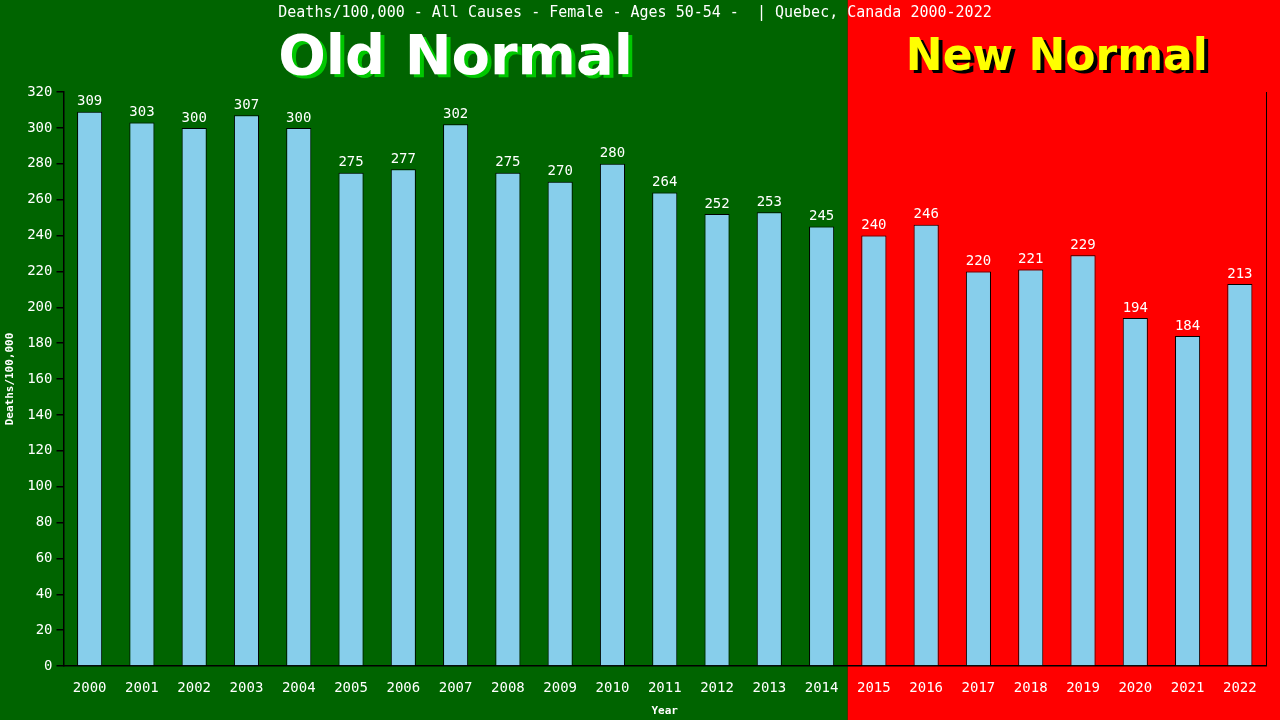 This screenshot has height=720, width=1280. What do you see at coordinates (48, 664) in the screenshot?
I see `y-tick-label: 0` at bounding box center [48, 664].